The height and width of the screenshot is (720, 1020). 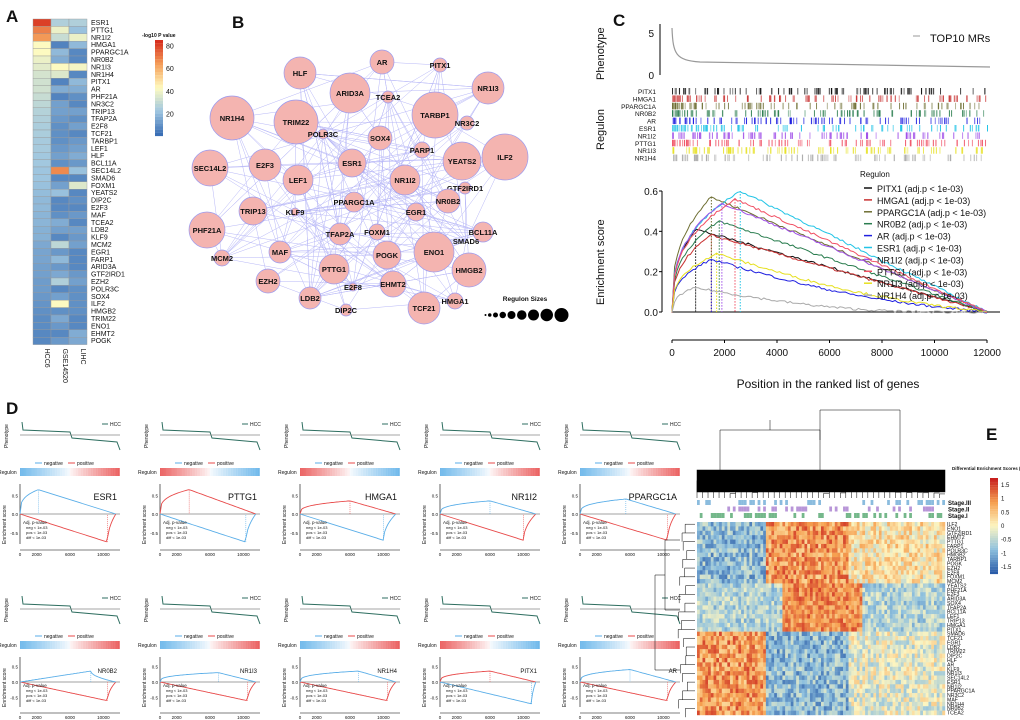 I want to click on size-legend-dot, so click(x=522, y=315).